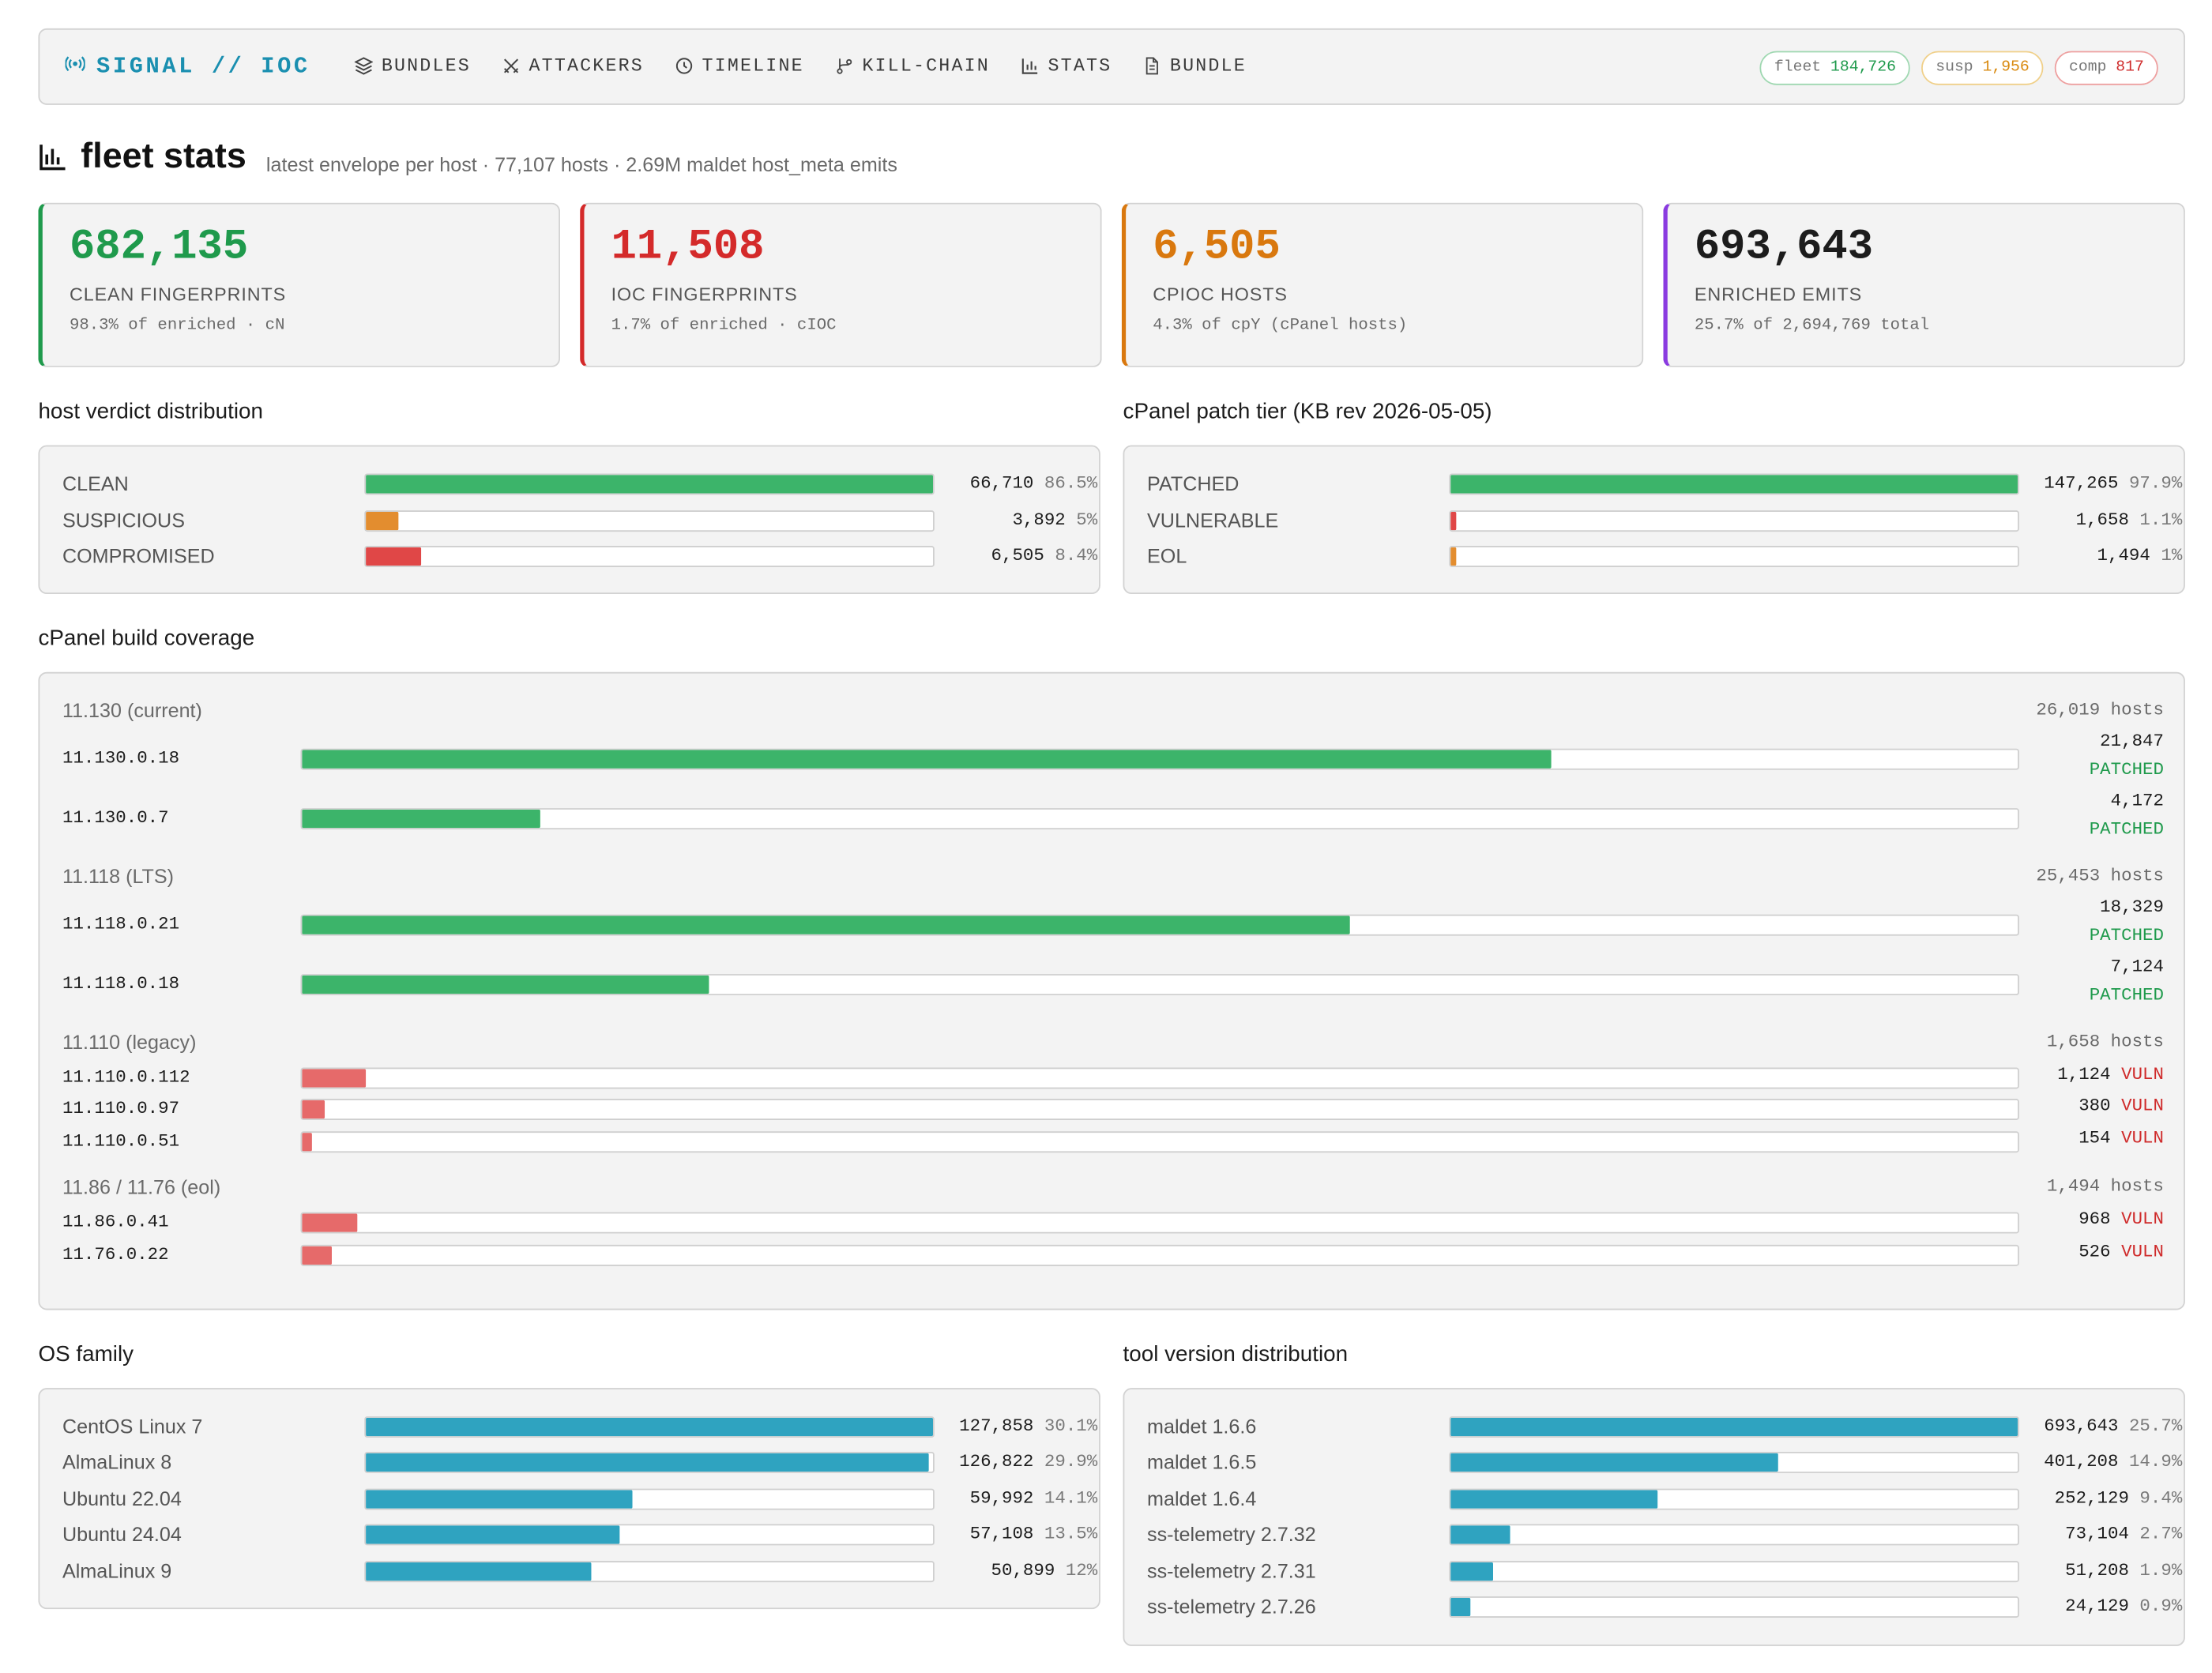 The width and height of the screenshot is (2212, 1673). What do you see at coordinates (121, 984) in the screenshot?
I see `version-name: 11.118.0.18` at bounding box center [121, 984].